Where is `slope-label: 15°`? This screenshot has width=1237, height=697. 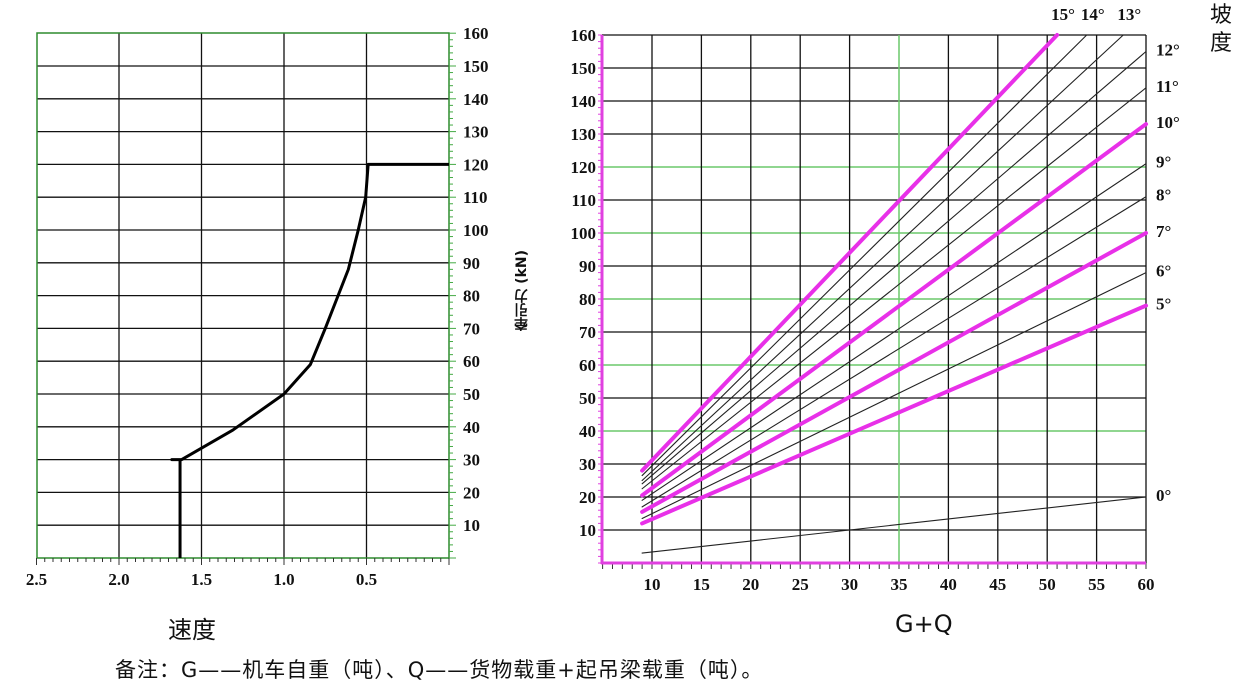
slope-label: 15° is located at coordinates (1063, 14).